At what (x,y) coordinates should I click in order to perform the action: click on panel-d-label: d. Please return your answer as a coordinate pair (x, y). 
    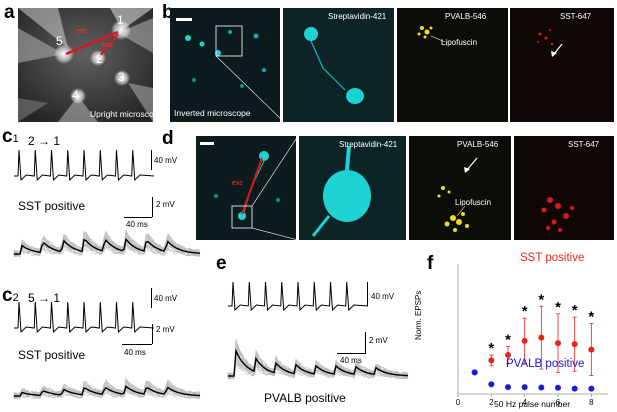
    Looking at the image, I should click on (168, 138).